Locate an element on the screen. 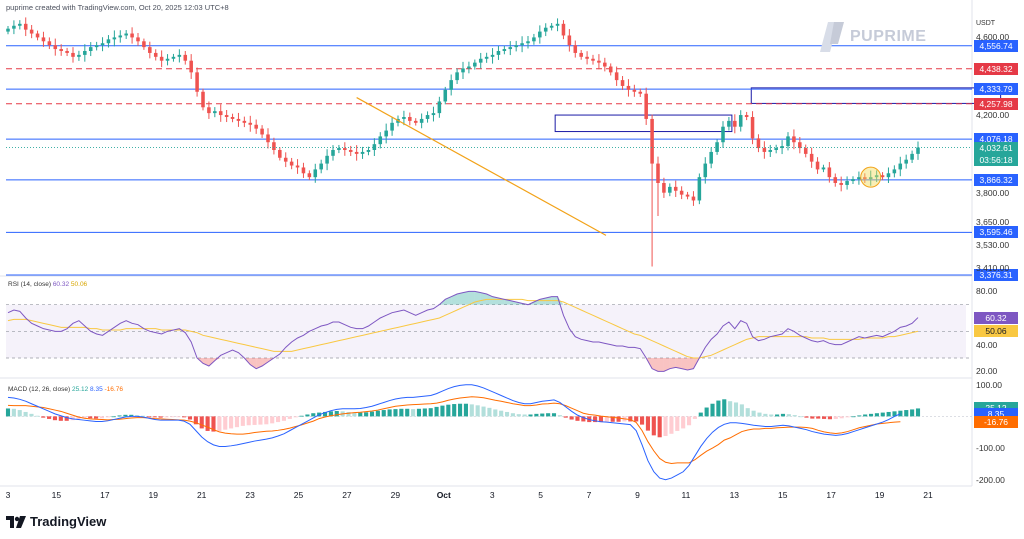  rsi-ma-line is located at coordinates (463, 328).